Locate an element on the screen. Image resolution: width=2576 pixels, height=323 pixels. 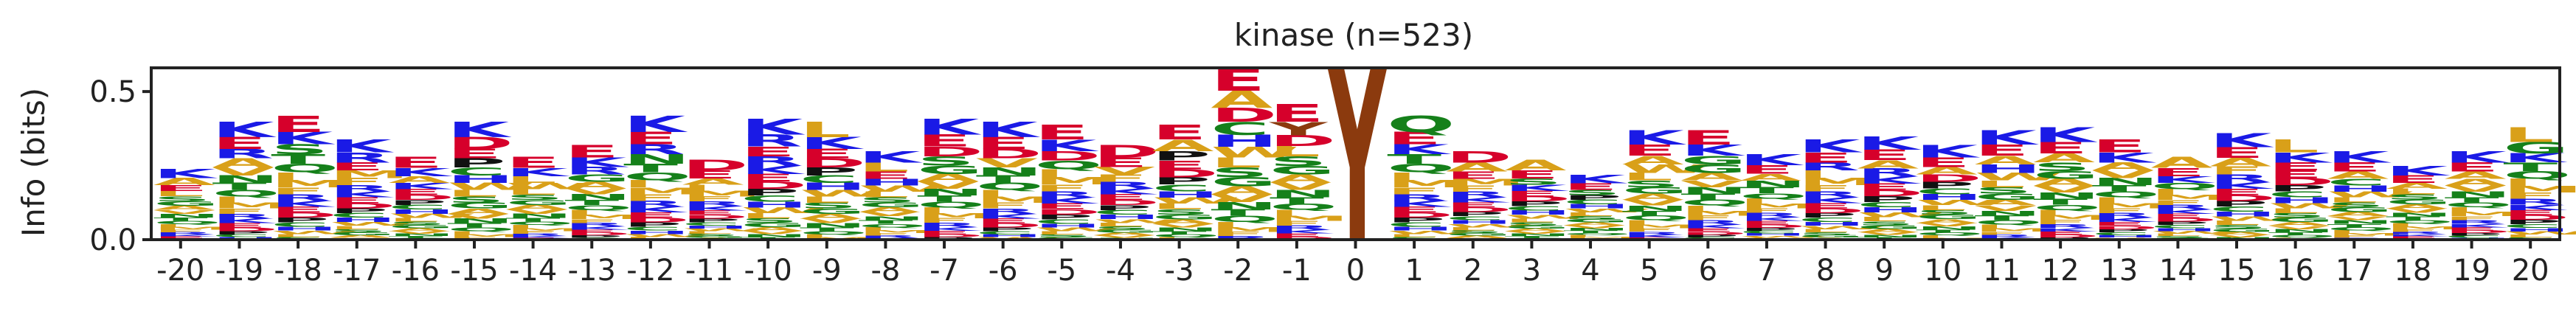
x-tick-label: -10 is located at coordinates (768, 271).